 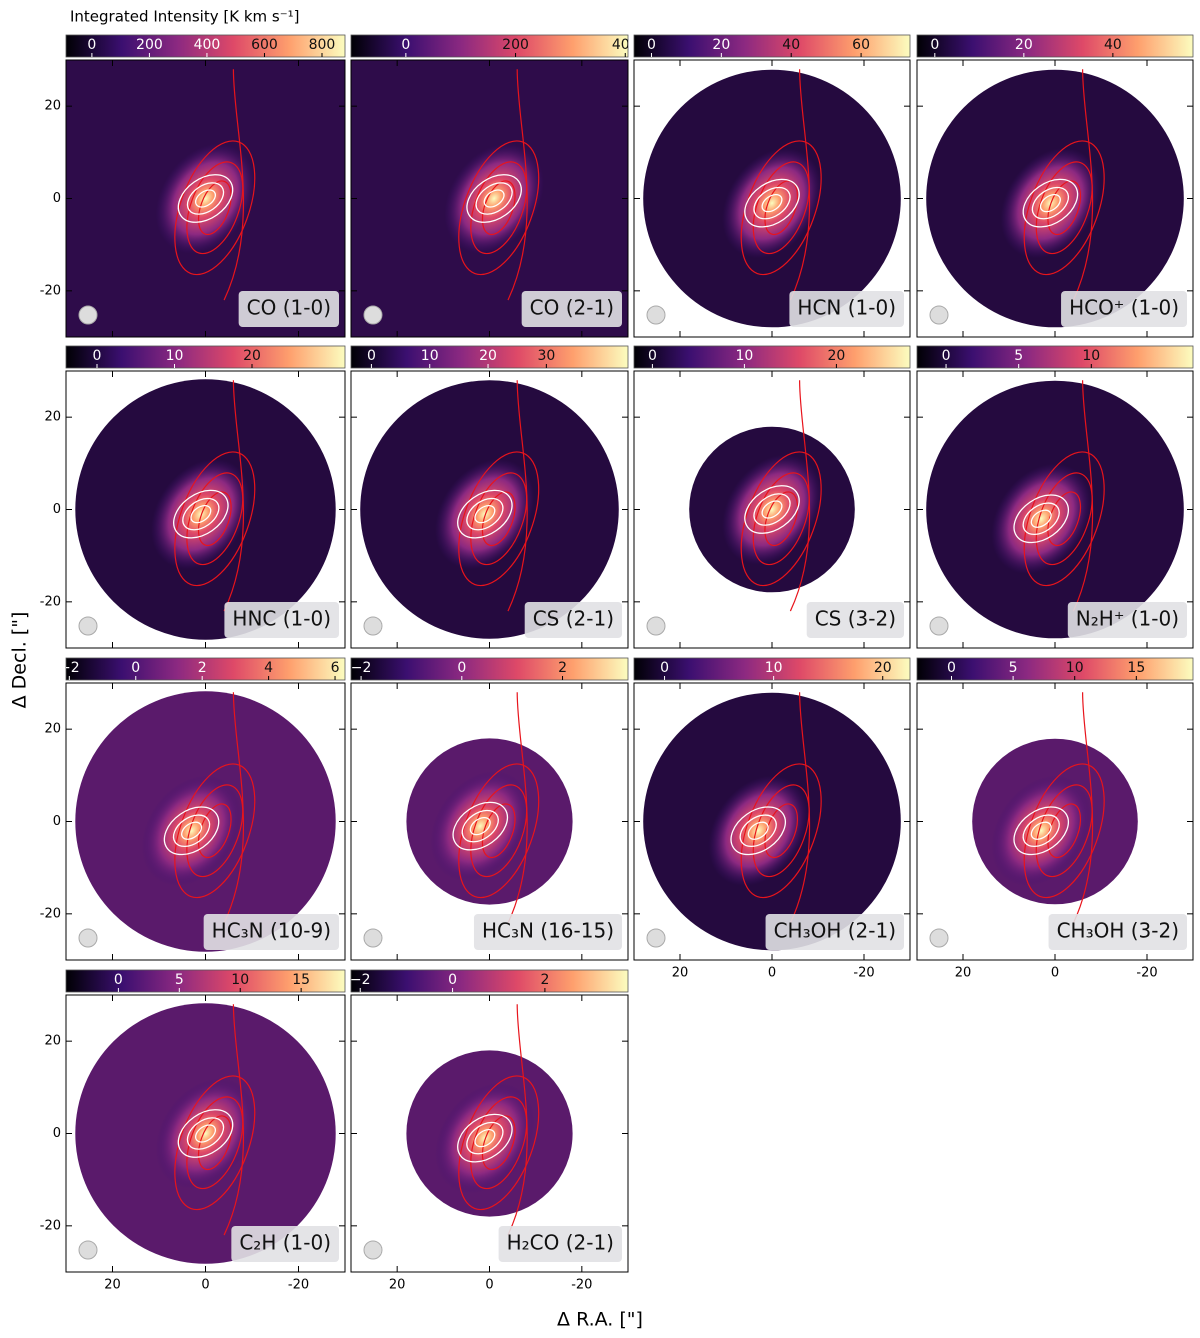 I want to click on colorbar-tick-label: 15, so click(x=301, y=980).